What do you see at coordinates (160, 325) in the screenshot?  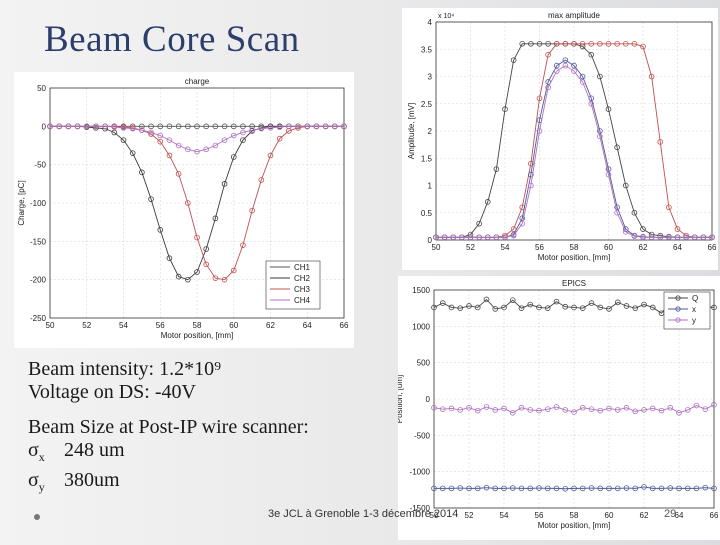 I see `x-tick-label: 56` at bounding box center [160, 325].